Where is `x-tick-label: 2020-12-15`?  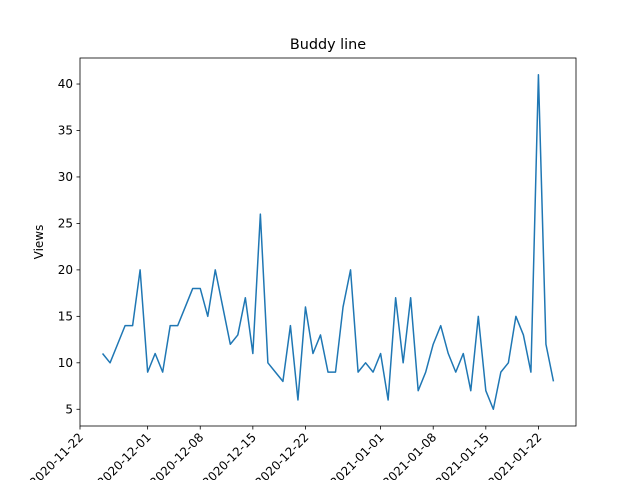 x-tick-label: 2020-12-15 is located at coordinates (229, 455).